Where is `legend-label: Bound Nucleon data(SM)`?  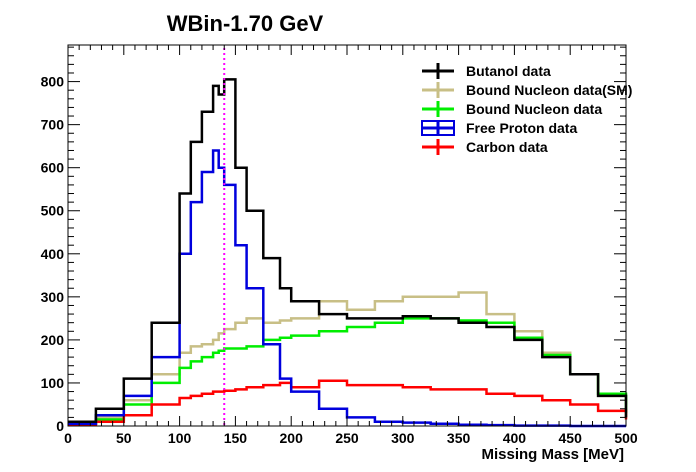
legend-label: Bound Nucleon data(SM) is located at coordinates (549, 90).